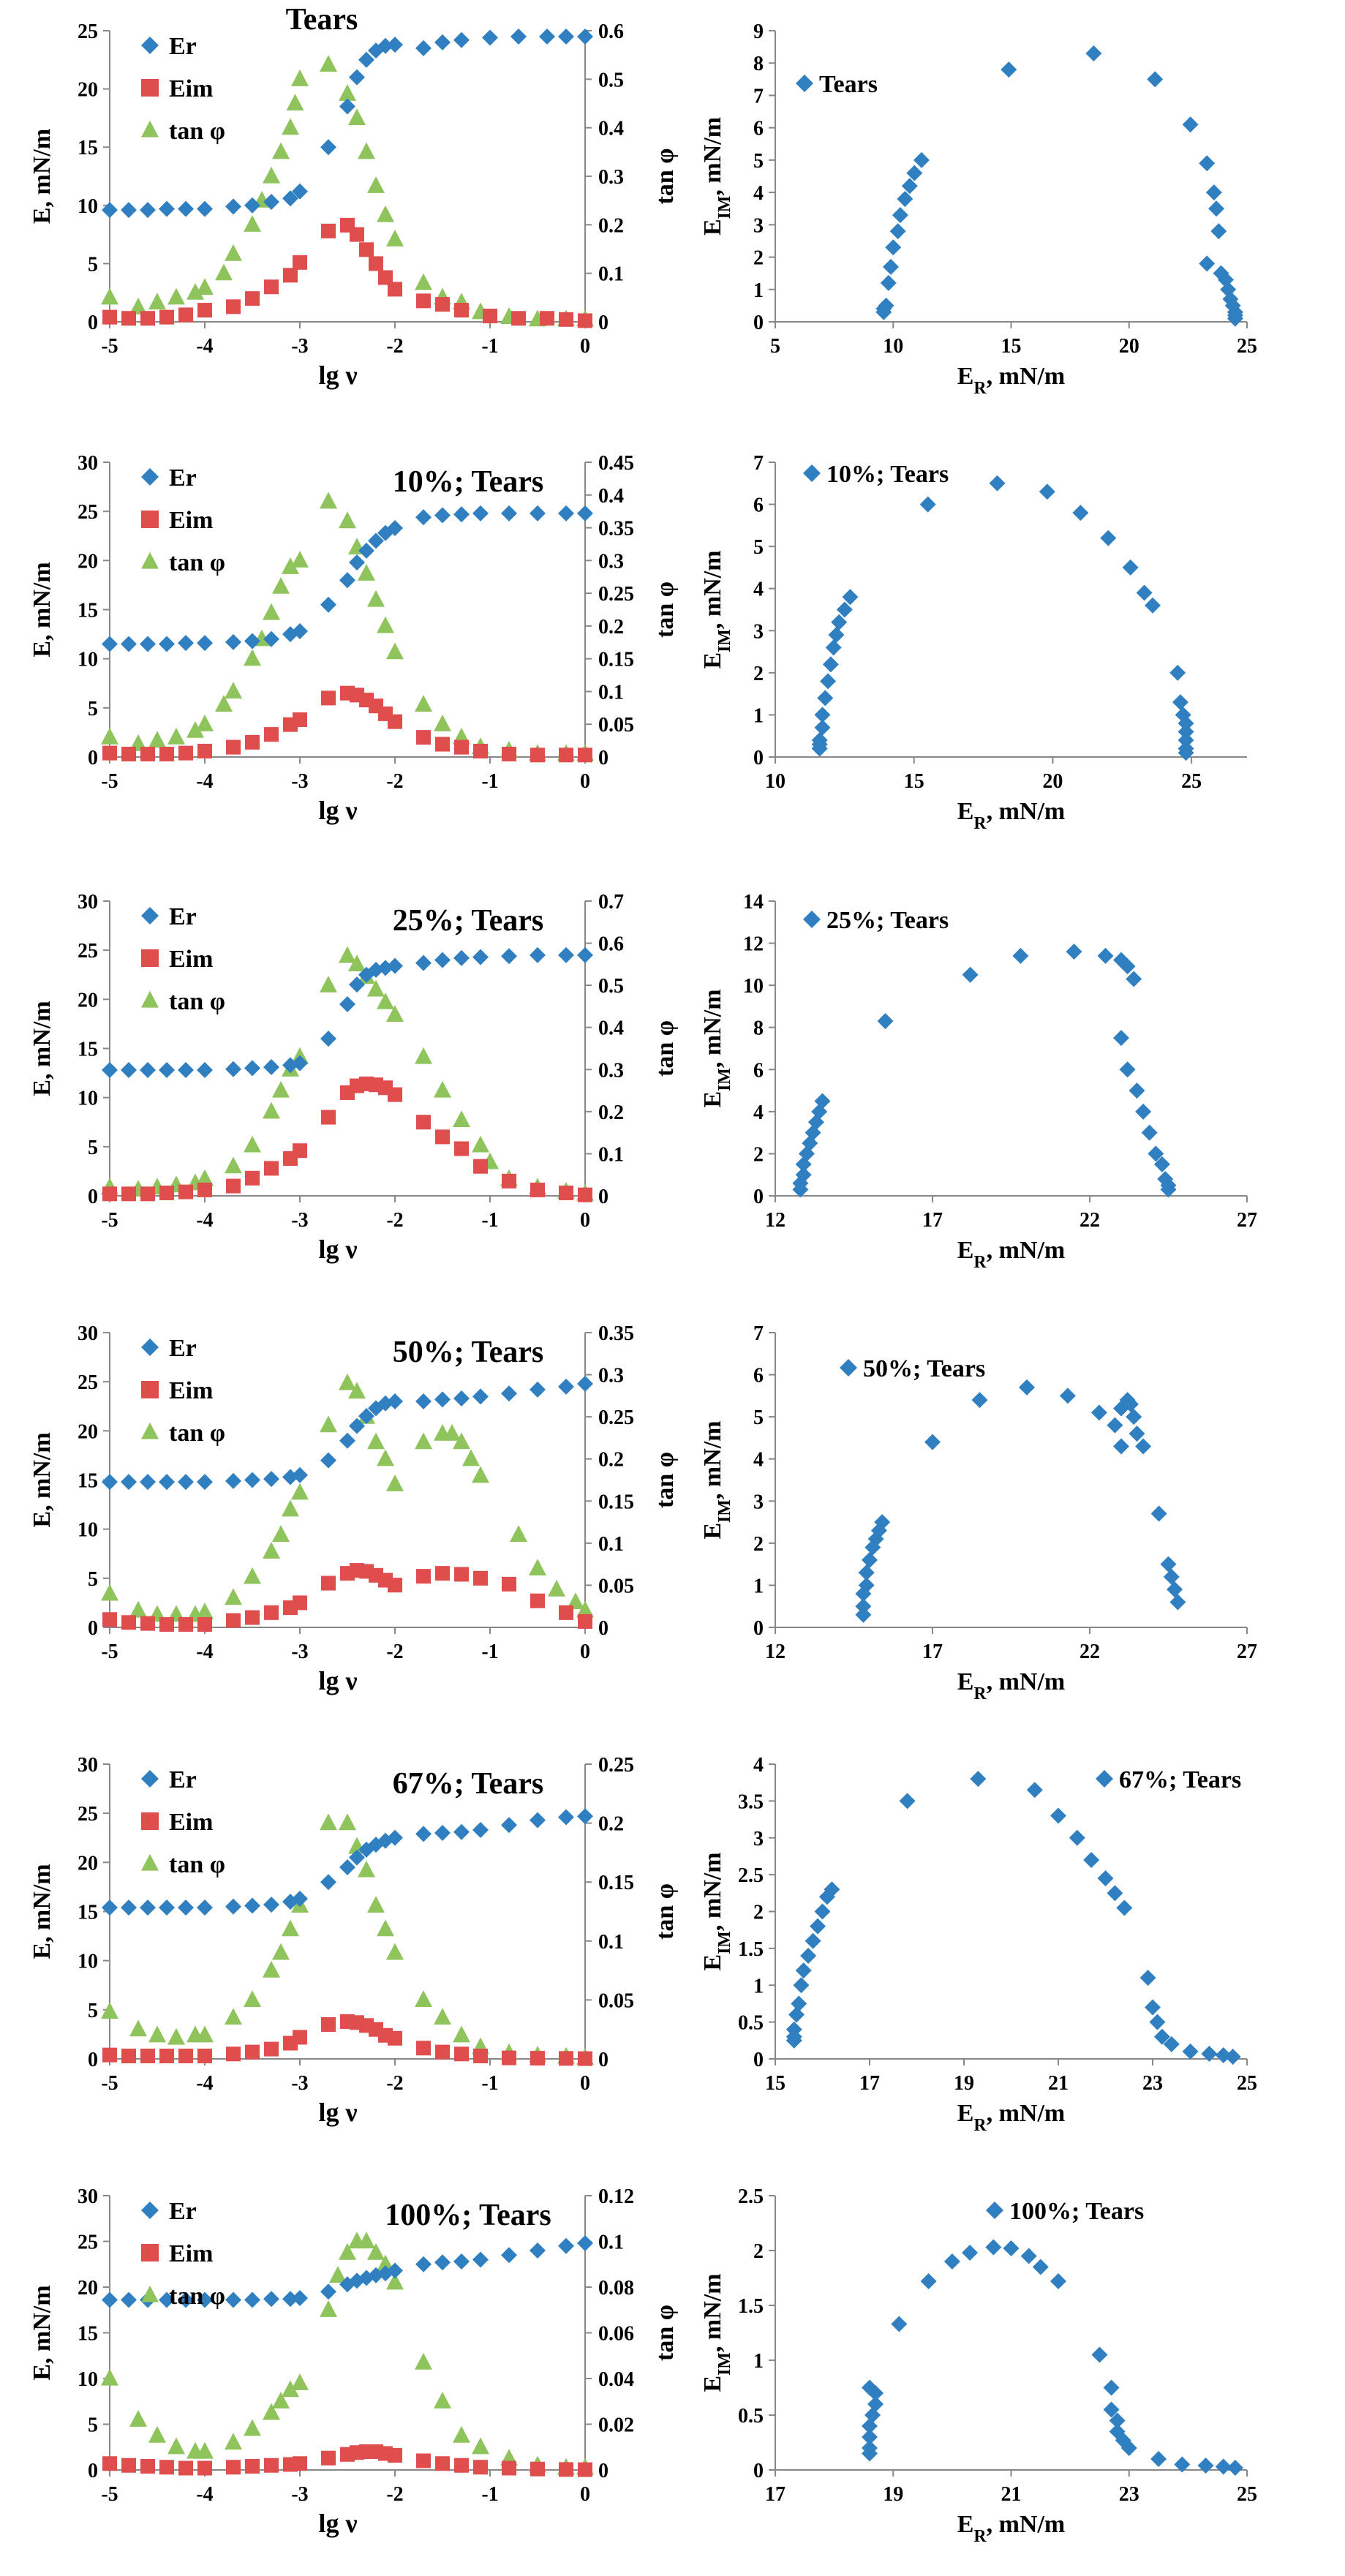 Image resolution: width=1345 pixels, height=2576 pixels. I want to click on y-tick-label: 0.5, so click(751, 2416).